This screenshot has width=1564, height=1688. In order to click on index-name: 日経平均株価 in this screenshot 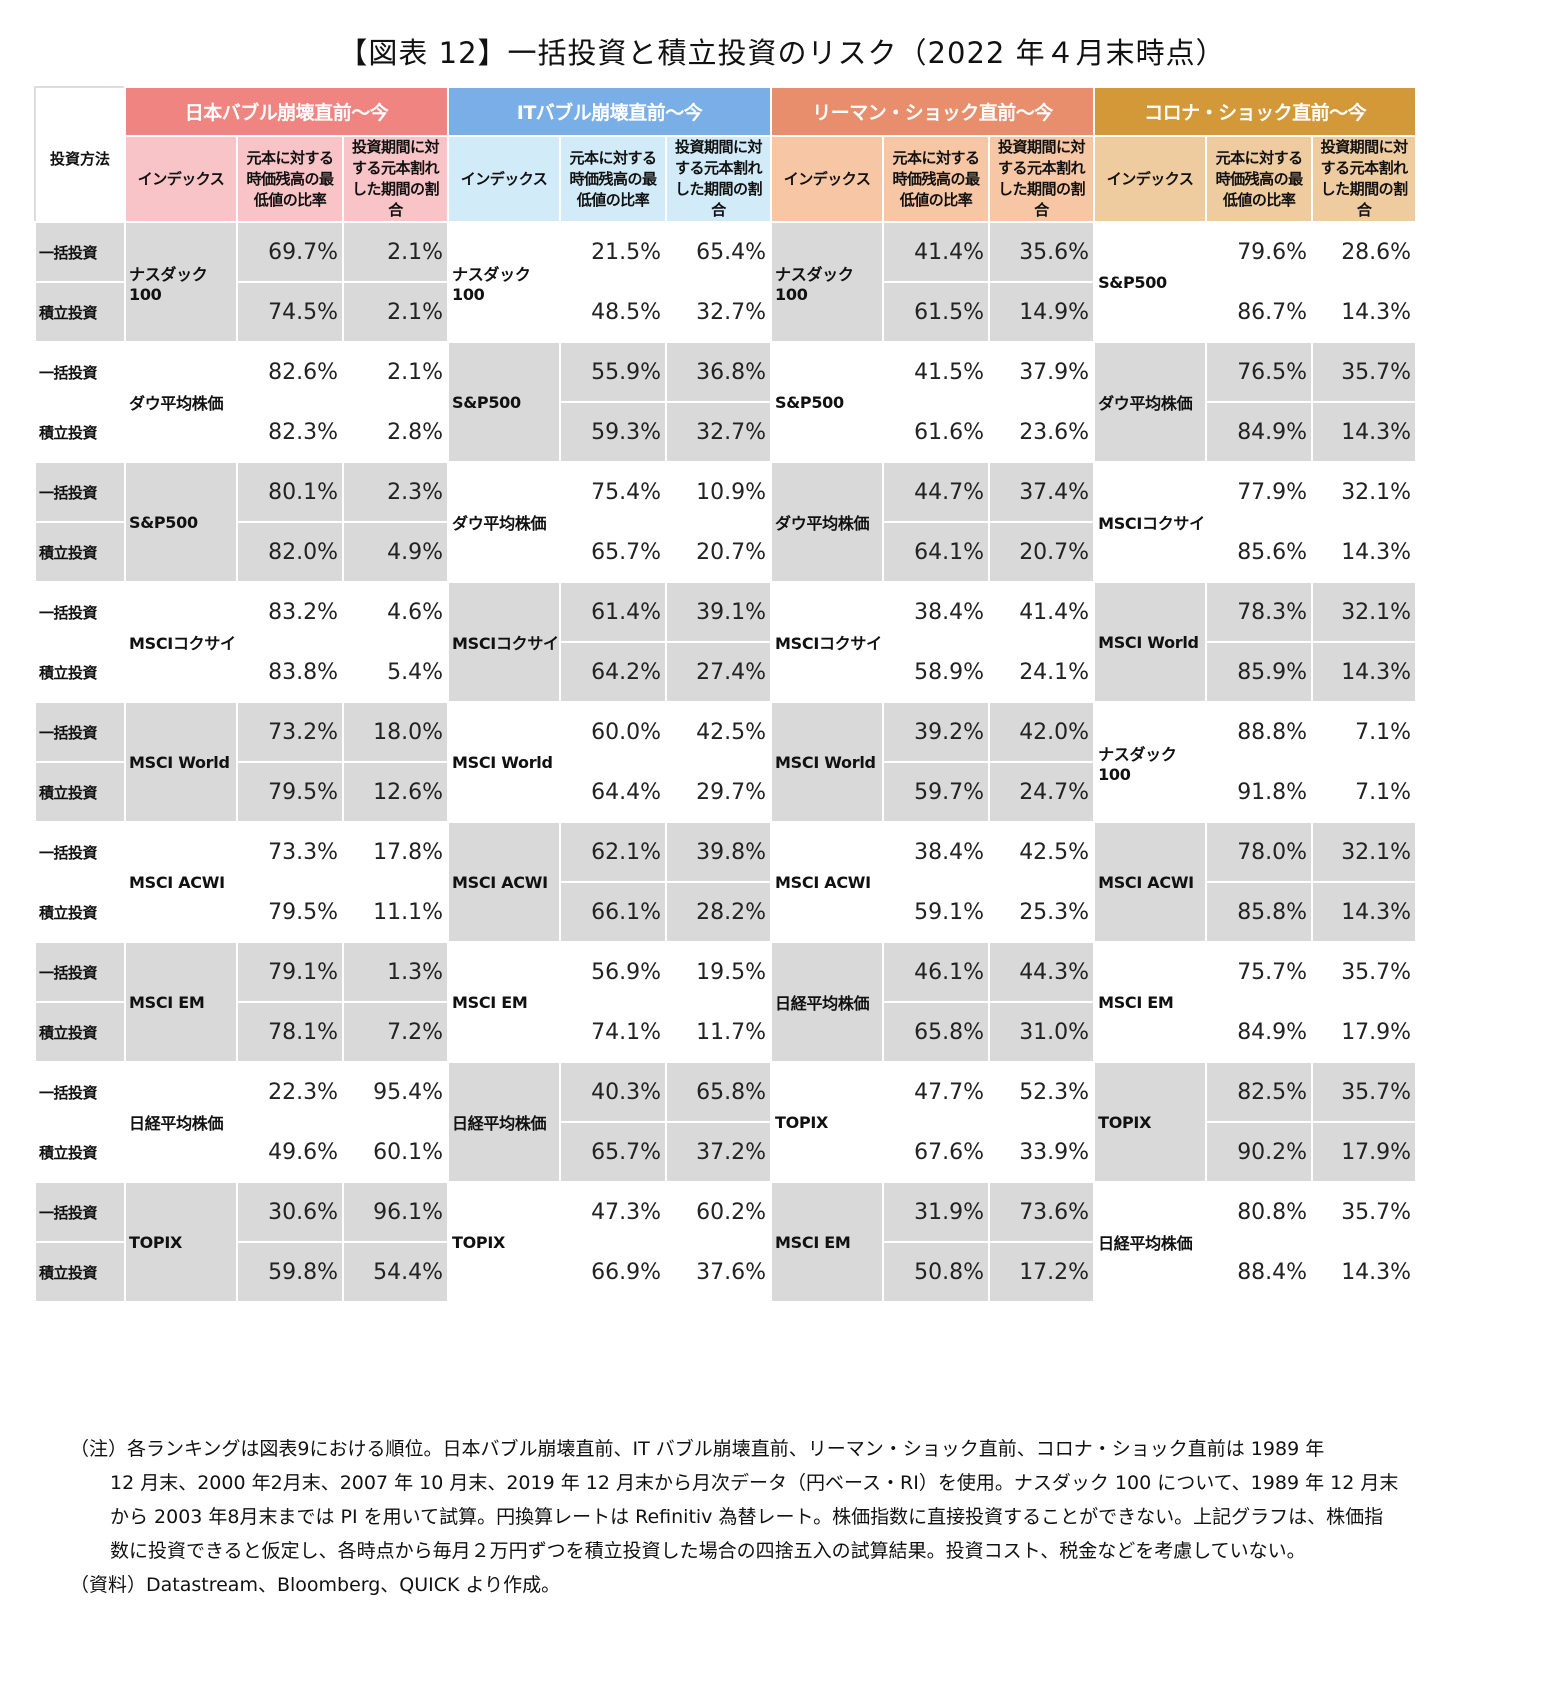, I will do `click(827, 1002)`.